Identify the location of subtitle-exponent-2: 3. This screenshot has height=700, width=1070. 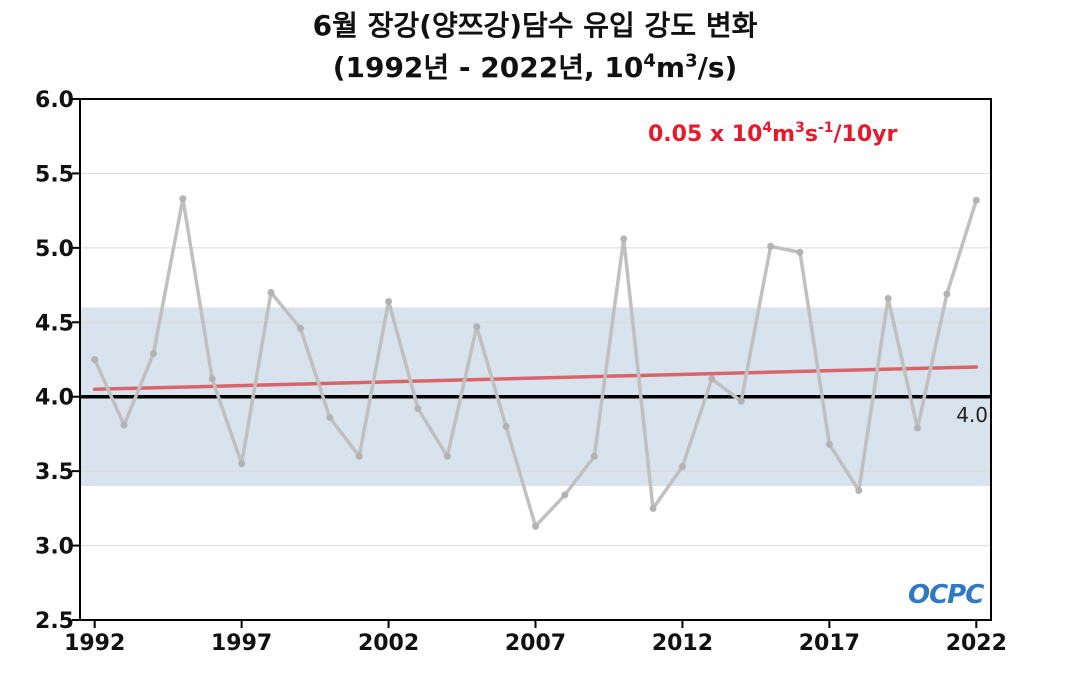
(691, 61).